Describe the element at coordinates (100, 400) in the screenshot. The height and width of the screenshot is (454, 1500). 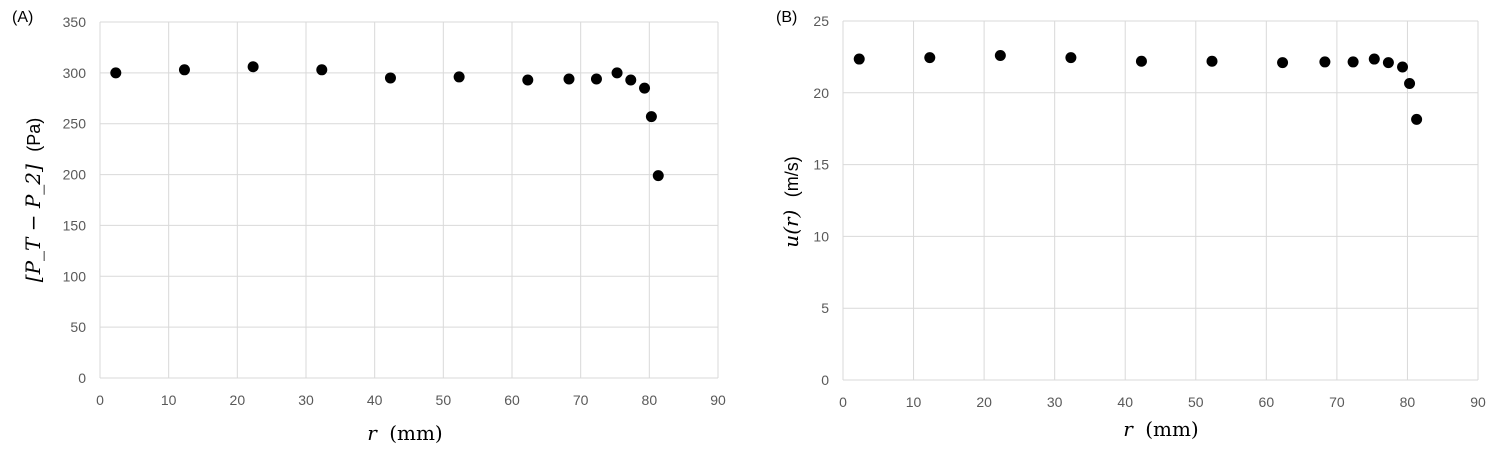
I see `panel-a-x-tick-label: 0` at that location.